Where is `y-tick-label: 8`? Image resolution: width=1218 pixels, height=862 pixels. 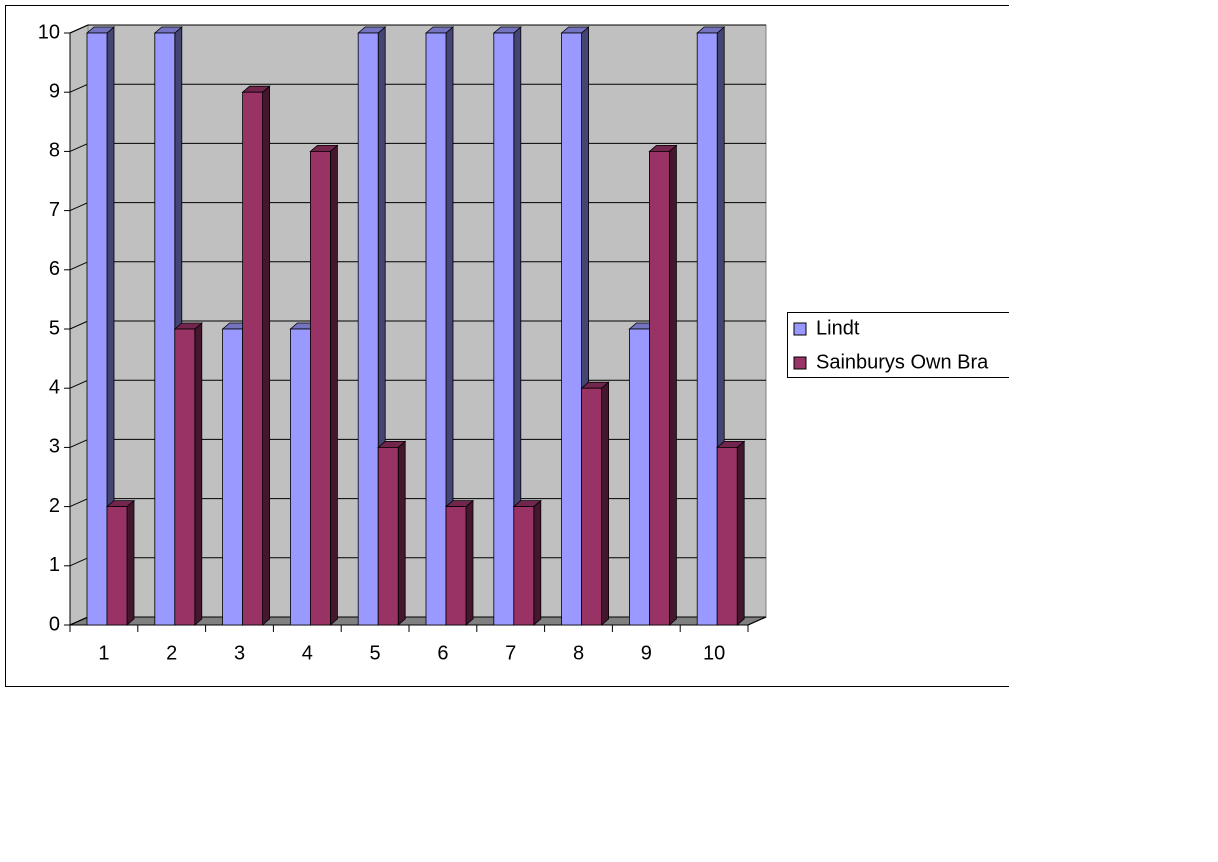
y-tick-label: 8 is located at coordinates (54, 151).